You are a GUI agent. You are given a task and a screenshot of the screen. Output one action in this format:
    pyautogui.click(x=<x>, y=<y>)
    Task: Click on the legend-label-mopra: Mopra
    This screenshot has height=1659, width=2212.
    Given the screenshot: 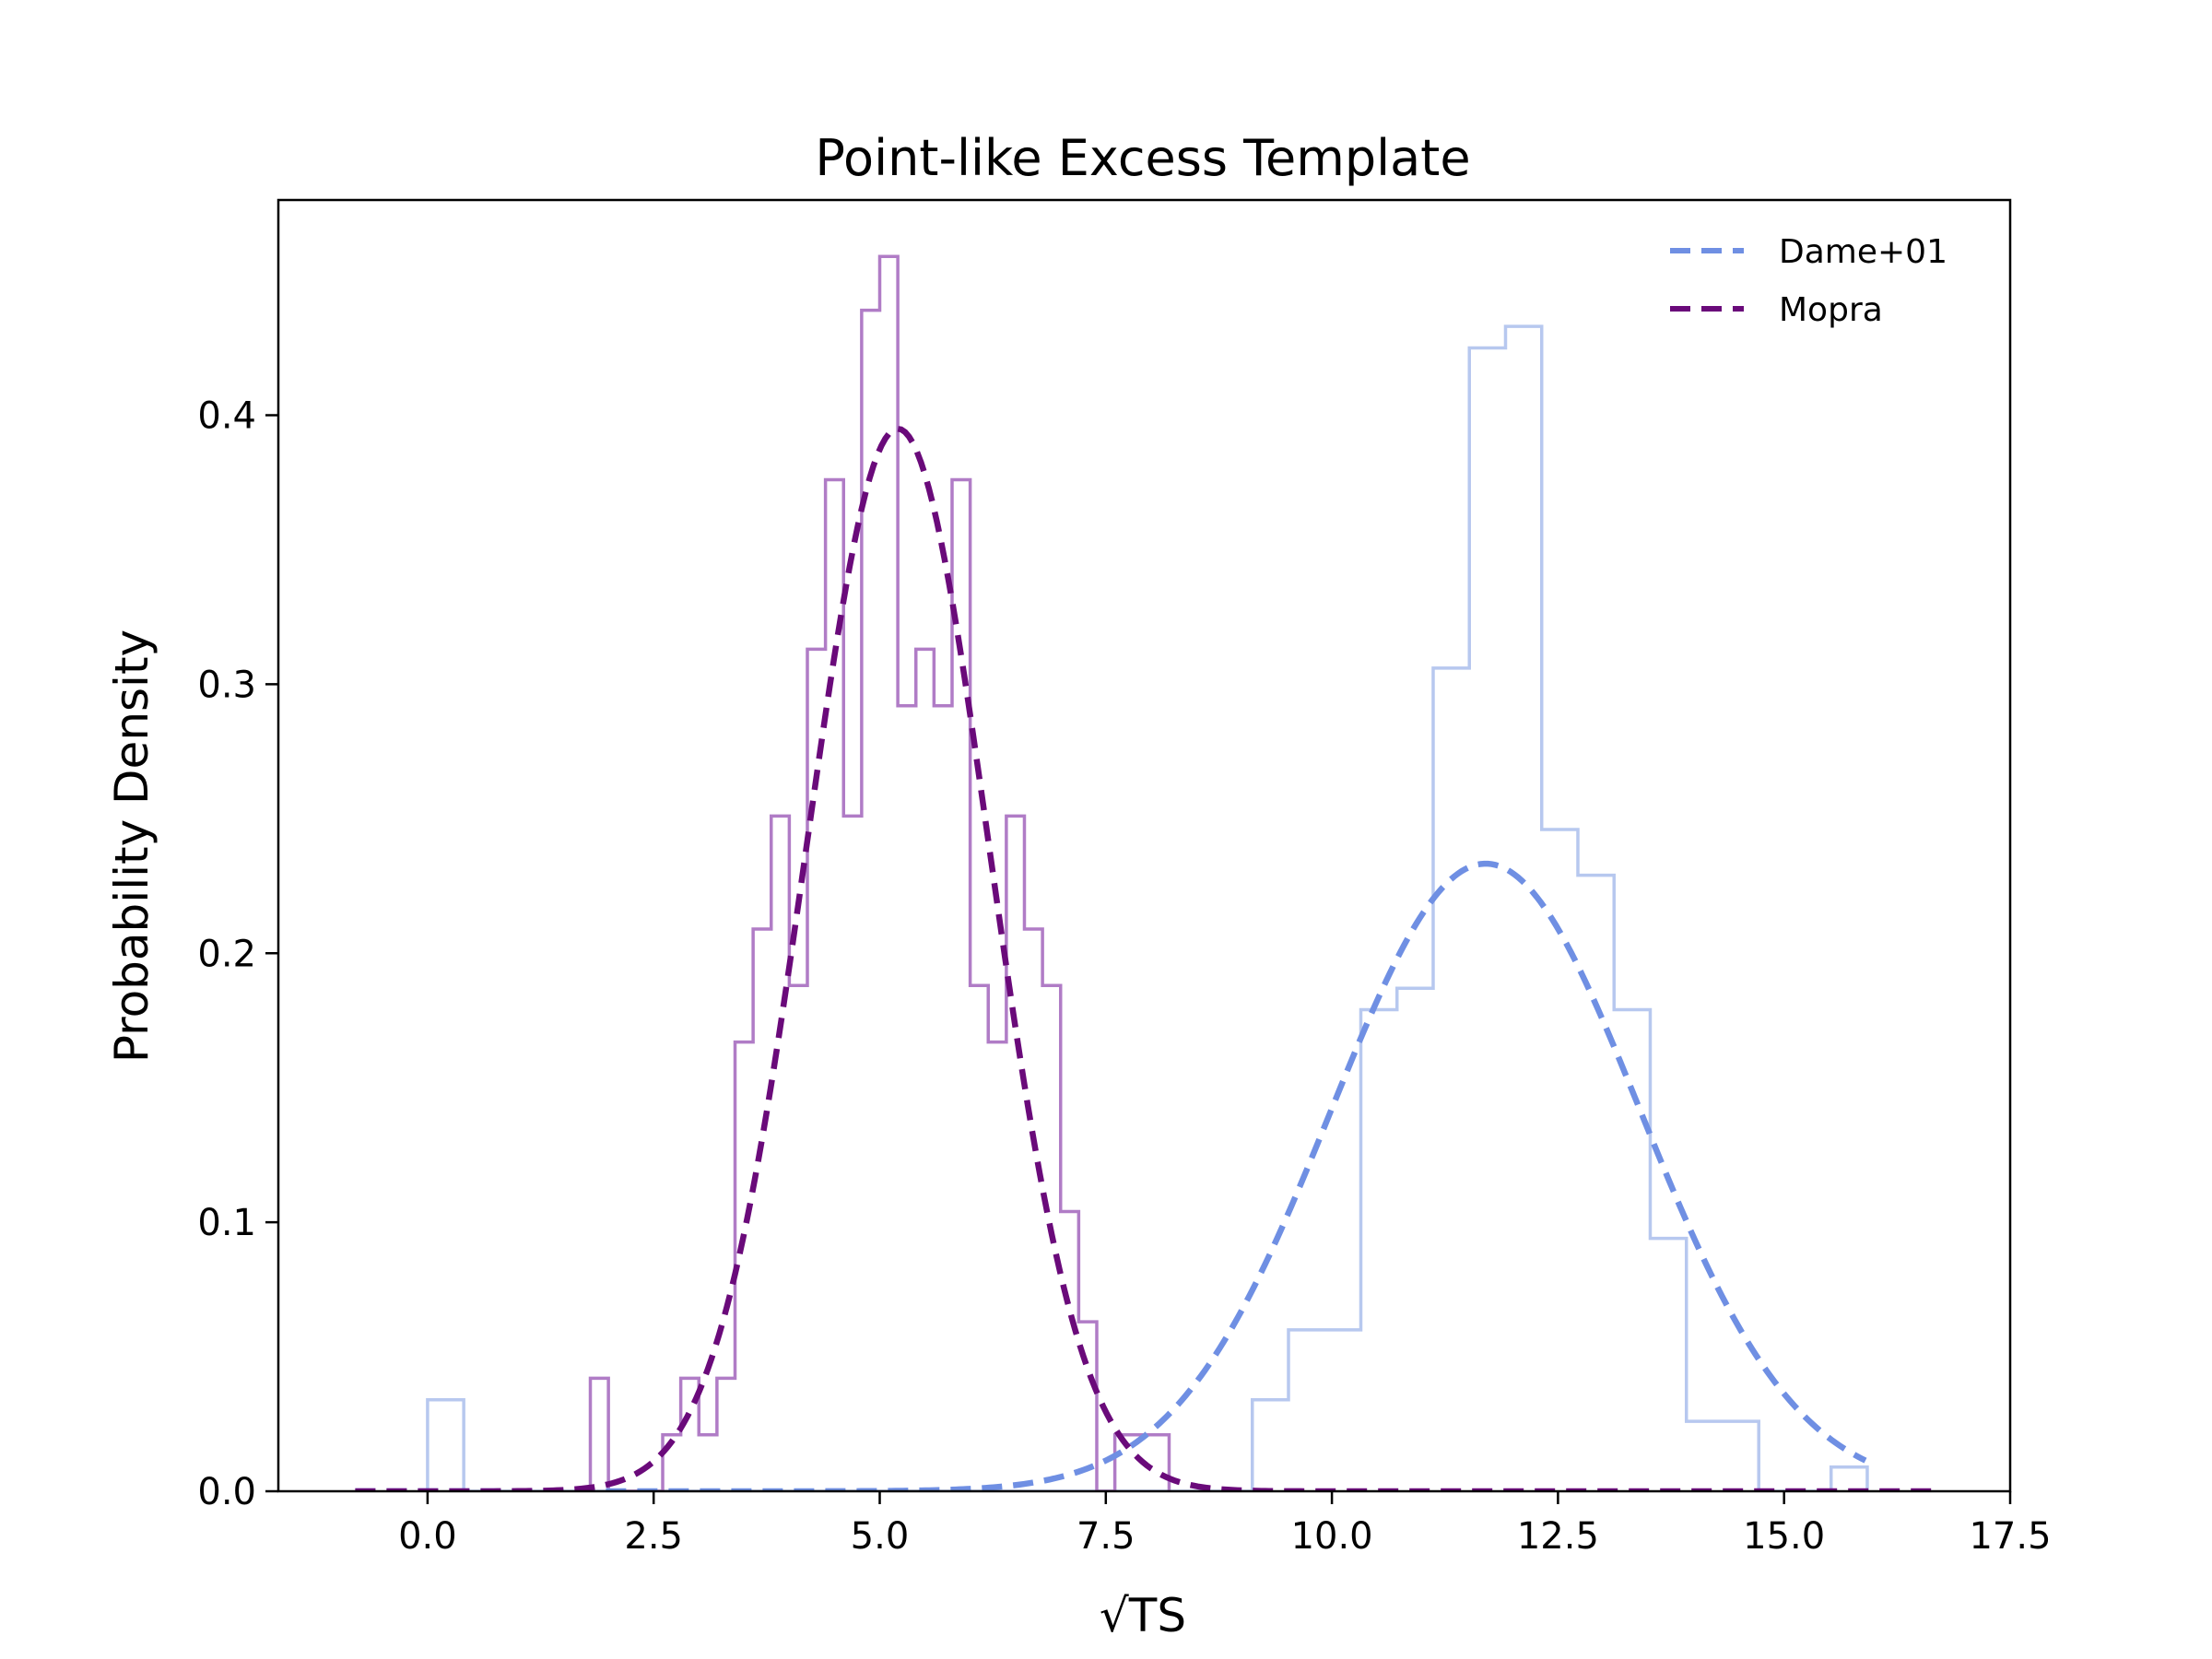 What is the action you would take?
    pyautogui.click(x=1831, y=310)
    